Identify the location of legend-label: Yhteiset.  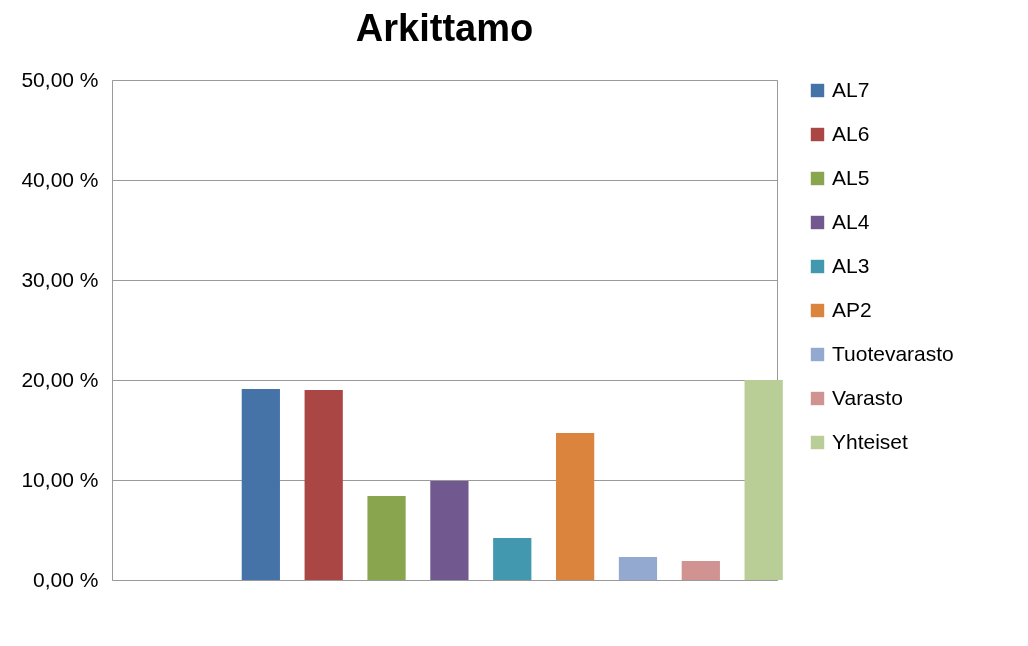
(870, 441).